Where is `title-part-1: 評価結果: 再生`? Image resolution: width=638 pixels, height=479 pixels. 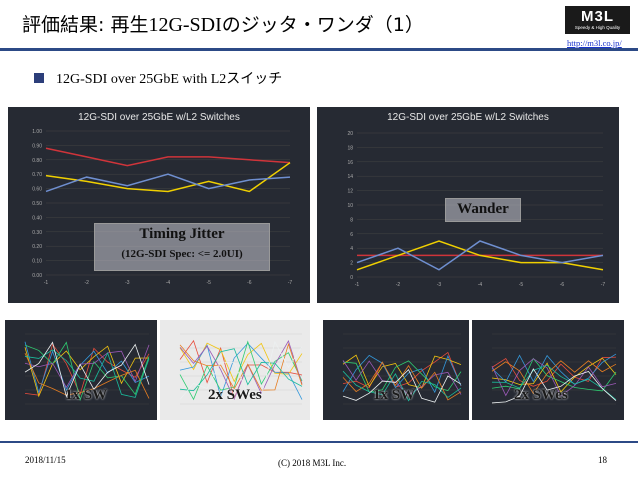 title-part-1: 評価結果: 再生 is located at coordinates (85, 25).